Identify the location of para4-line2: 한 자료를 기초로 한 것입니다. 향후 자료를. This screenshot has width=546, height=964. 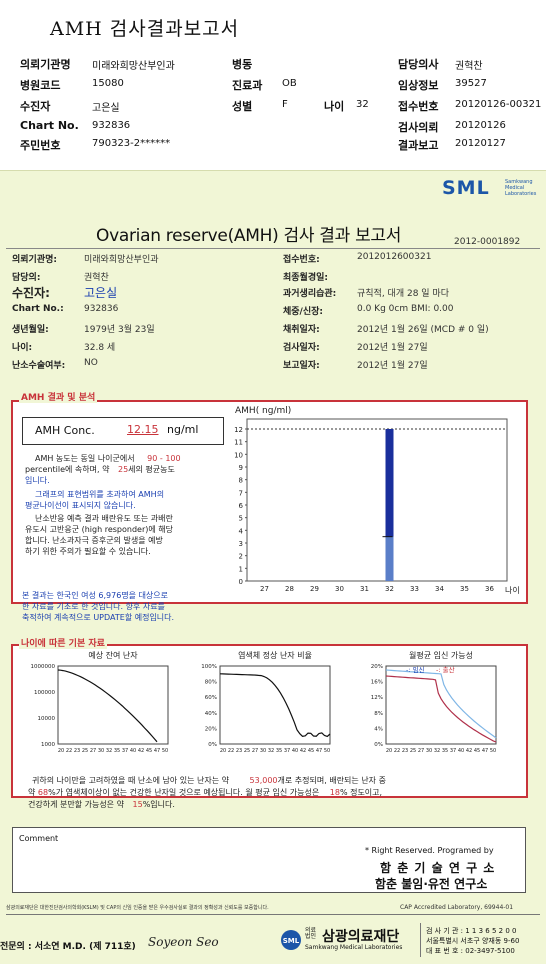
(93, 606).